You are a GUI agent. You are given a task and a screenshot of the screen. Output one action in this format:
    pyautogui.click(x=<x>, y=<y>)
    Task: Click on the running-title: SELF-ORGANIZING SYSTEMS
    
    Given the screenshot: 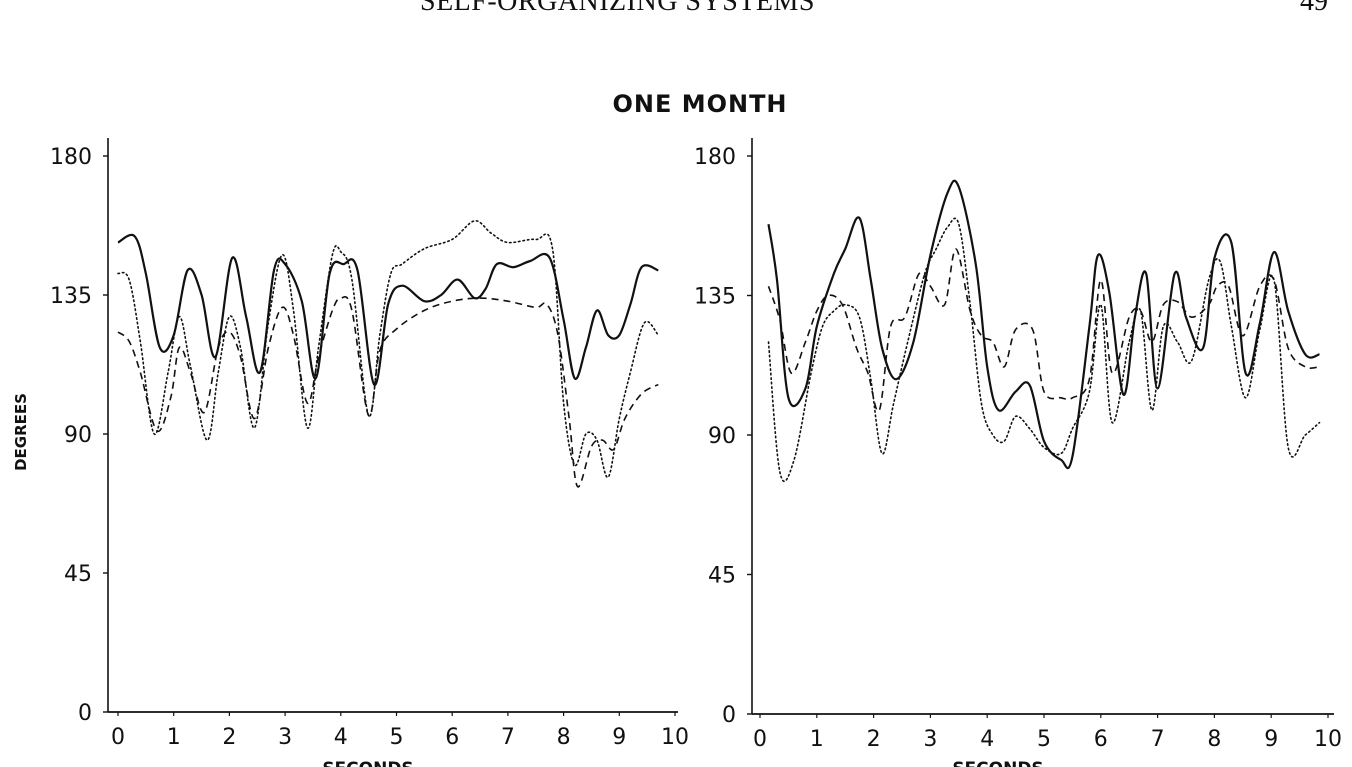 What is the action you would take?
    pyautogui.click(x=617, y=8)
    